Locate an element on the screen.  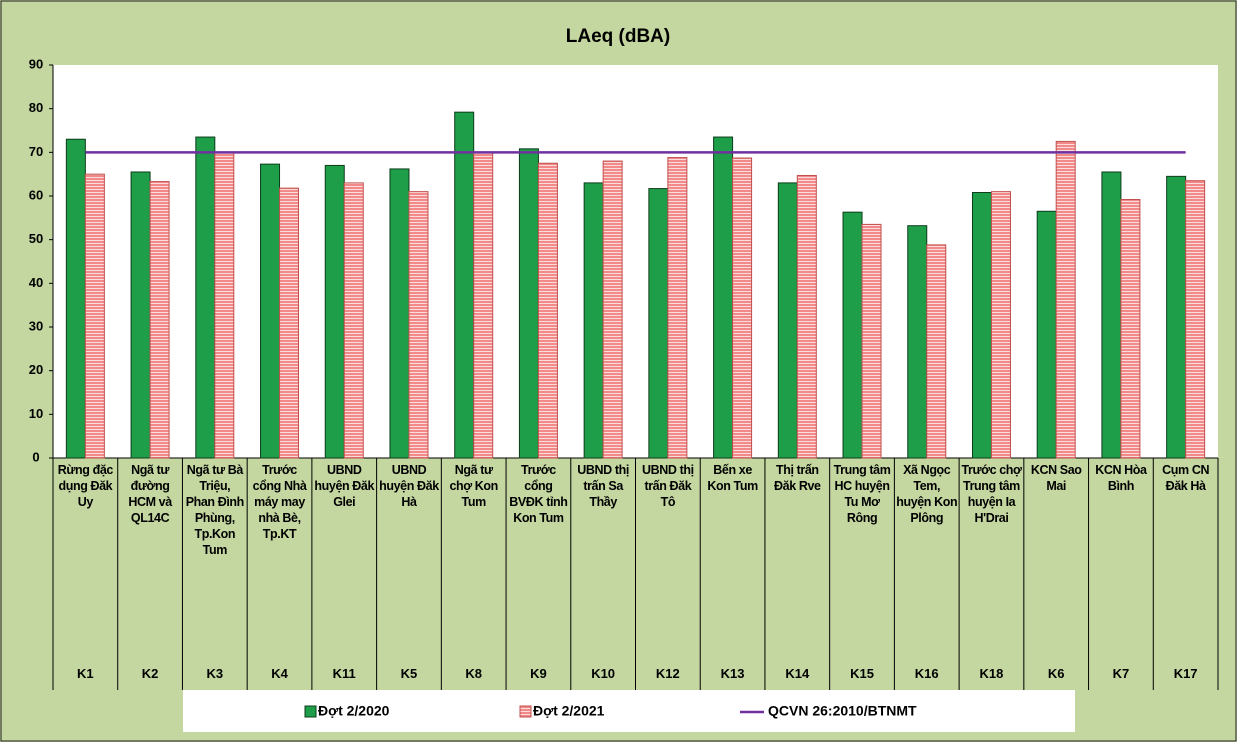
x-group-label: K11 is located at coordinates (344, 673).